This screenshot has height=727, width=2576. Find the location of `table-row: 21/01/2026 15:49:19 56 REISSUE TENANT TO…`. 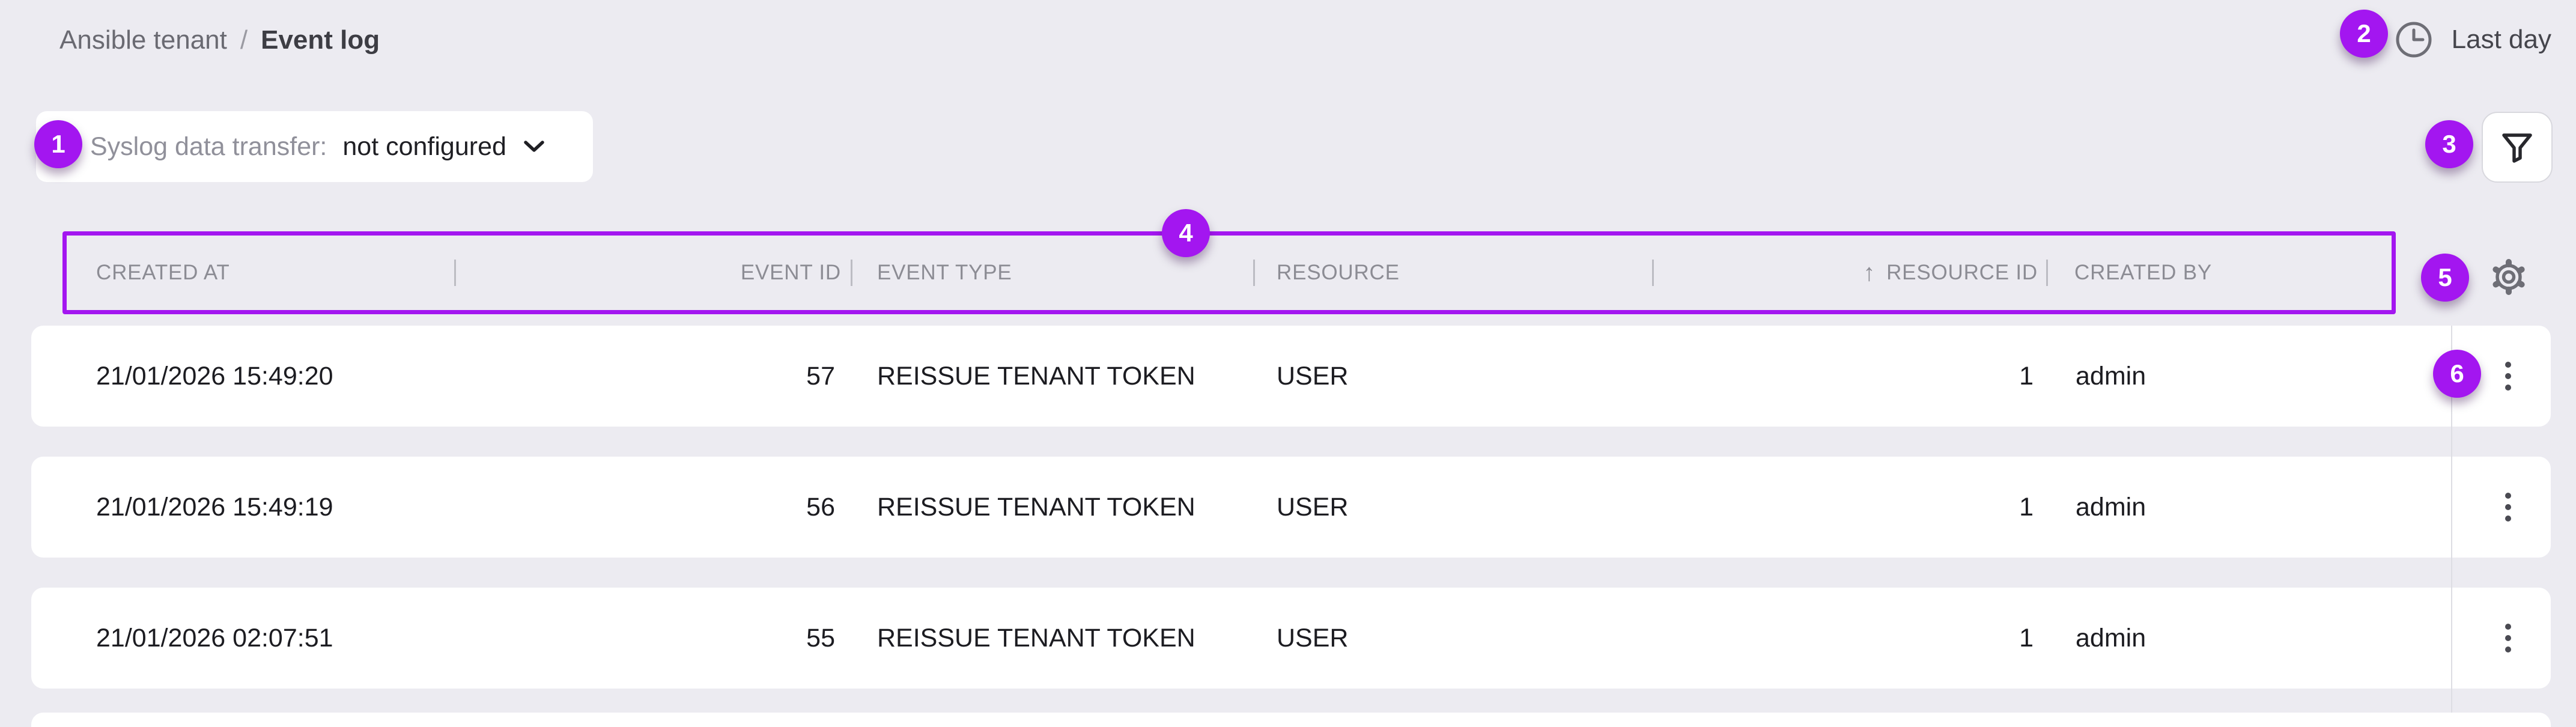

table-row: 21/01/2026 15:49:19 56 REISSUE TENANT TO… is located at coordinates (1291, 507).